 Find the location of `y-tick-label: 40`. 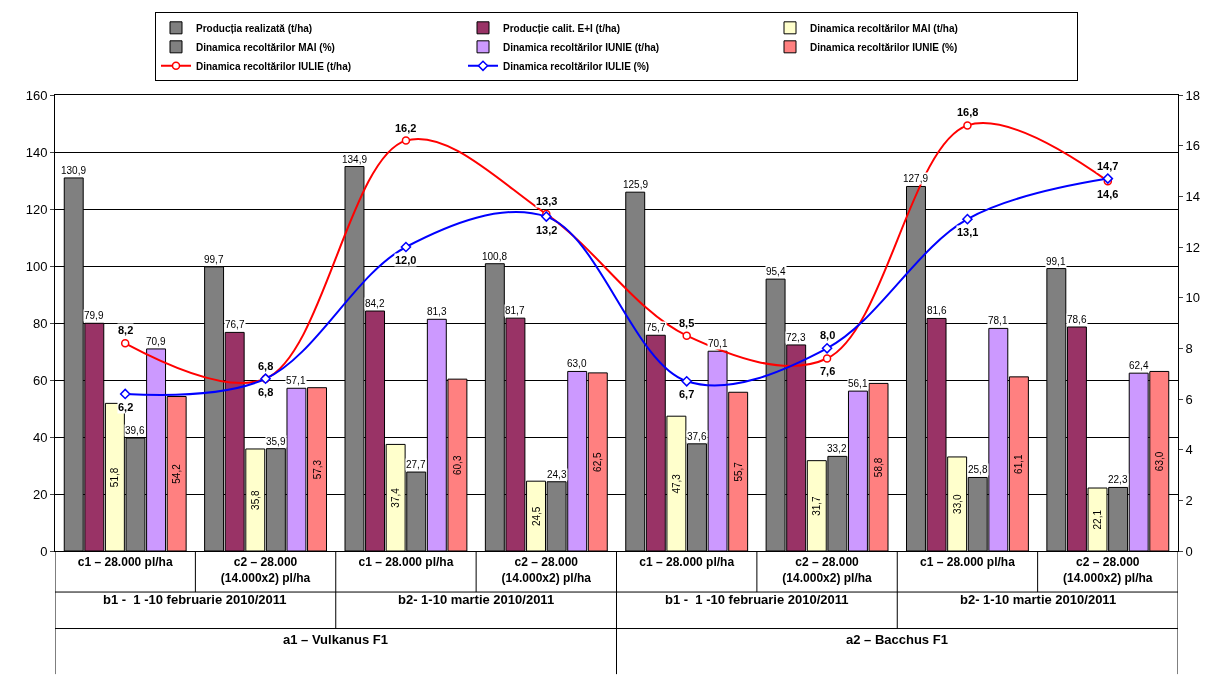

y-tick-label: 40 is located at coordinates (40, 437).